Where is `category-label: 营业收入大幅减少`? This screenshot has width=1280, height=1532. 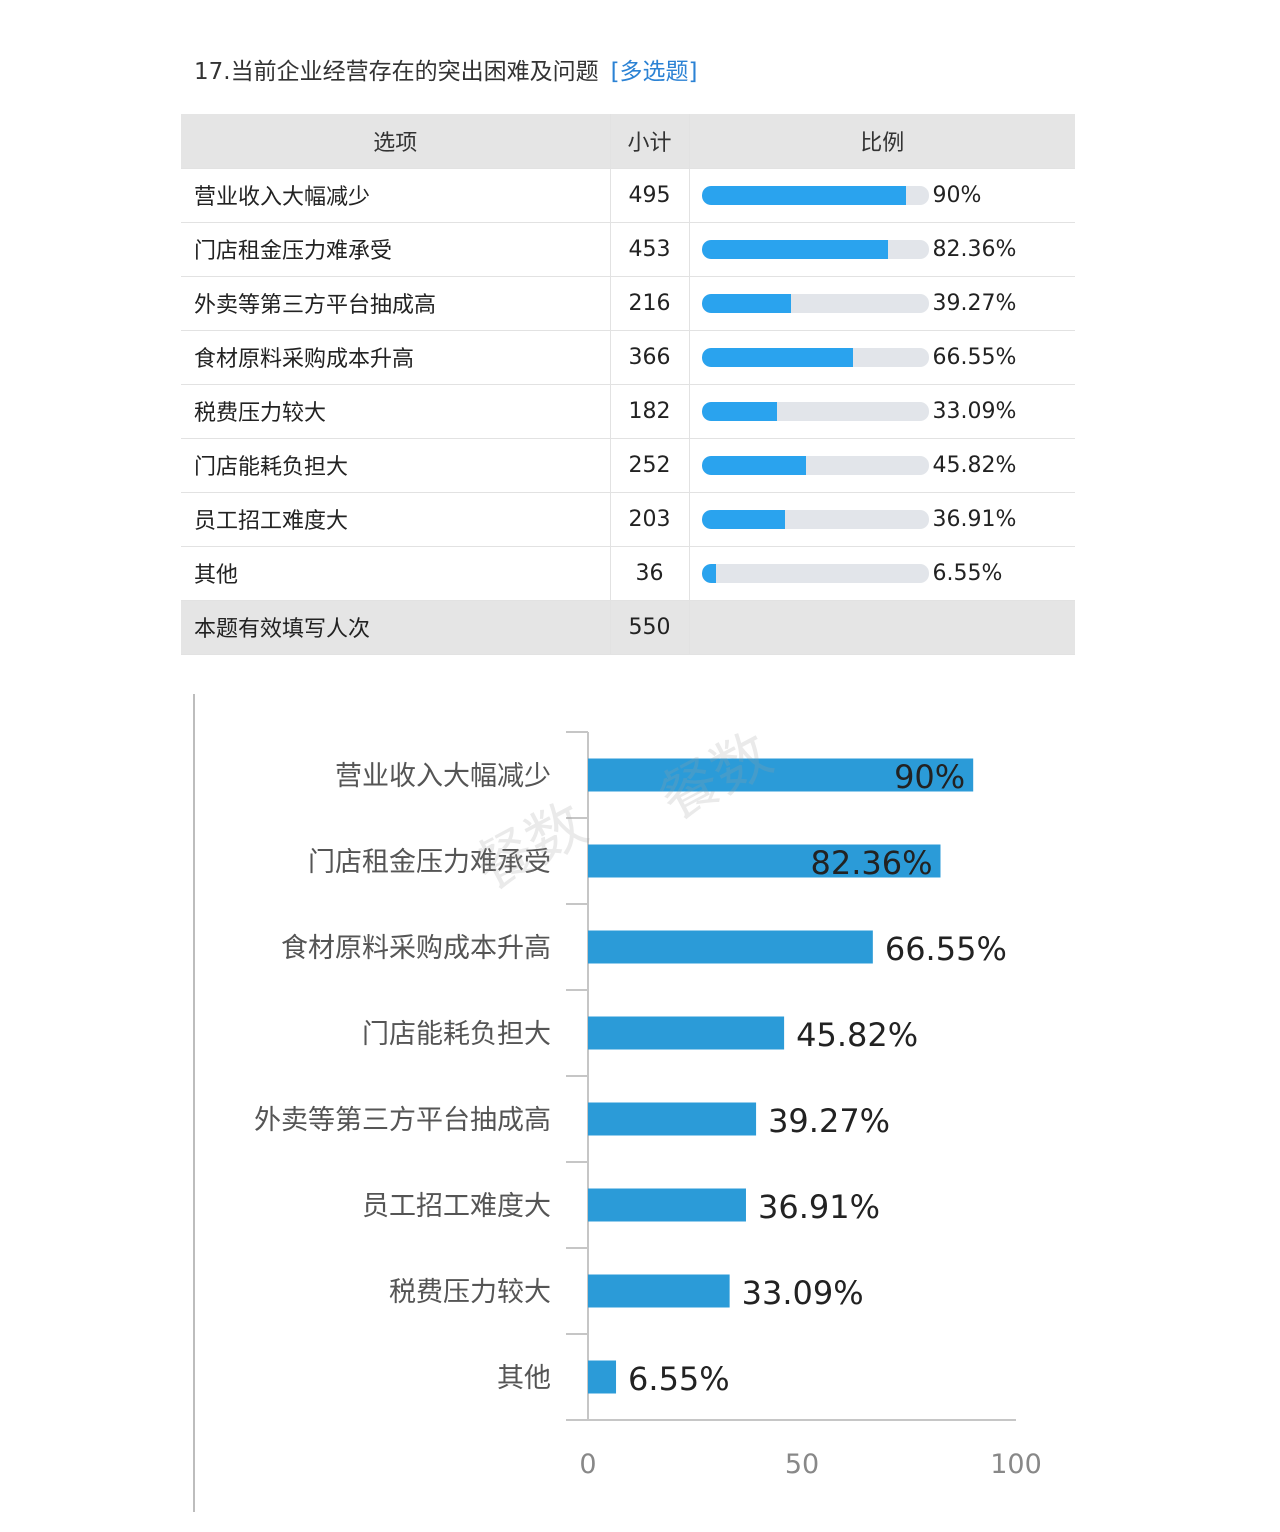
category-label: 营业收入大幅减少 is located at coordinates (443, 776).